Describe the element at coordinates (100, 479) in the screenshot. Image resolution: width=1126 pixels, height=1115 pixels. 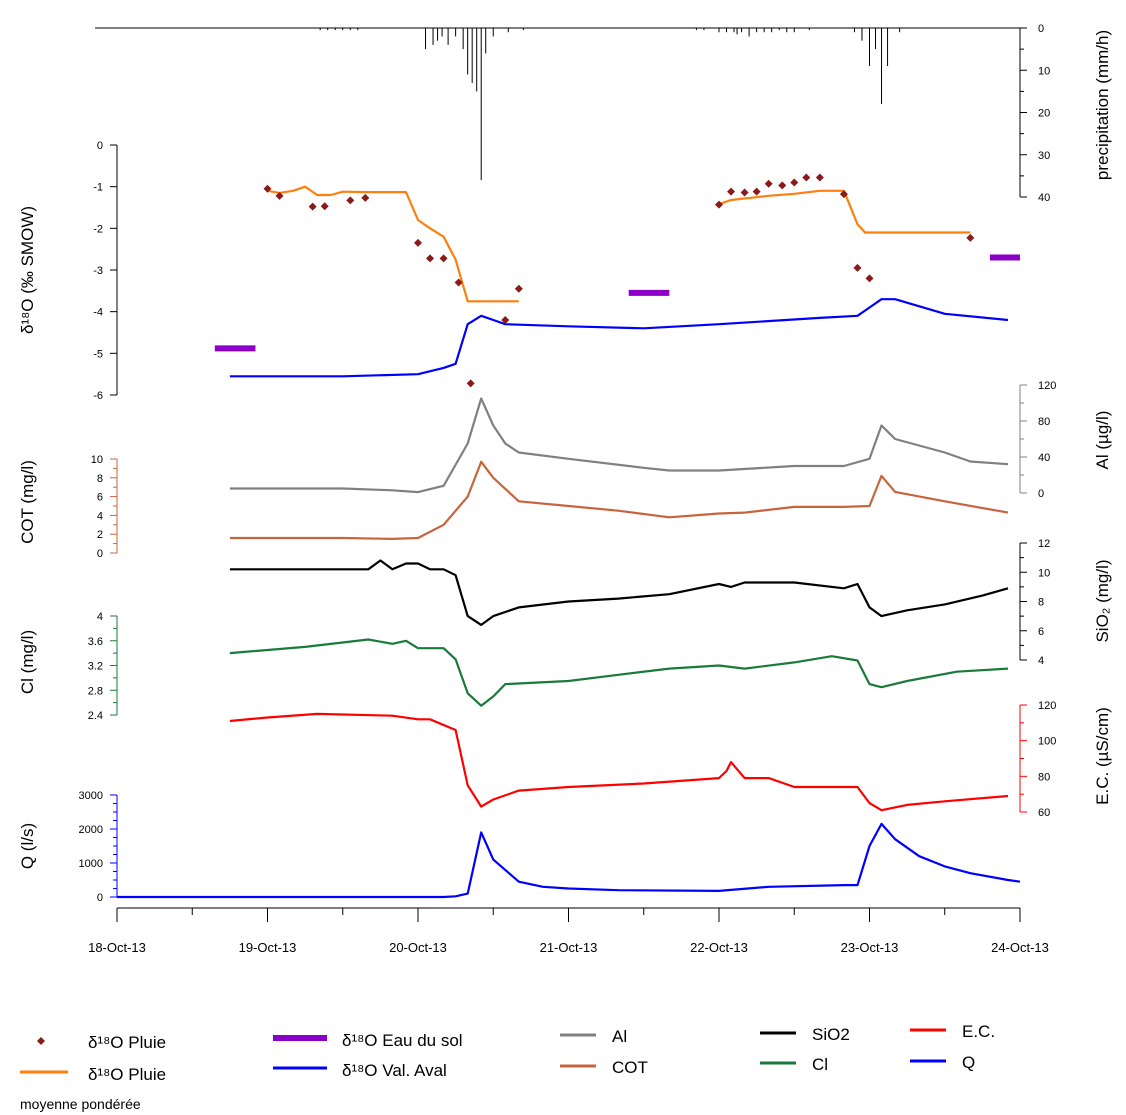
I see `cot-ticks-label: 8` at that location.